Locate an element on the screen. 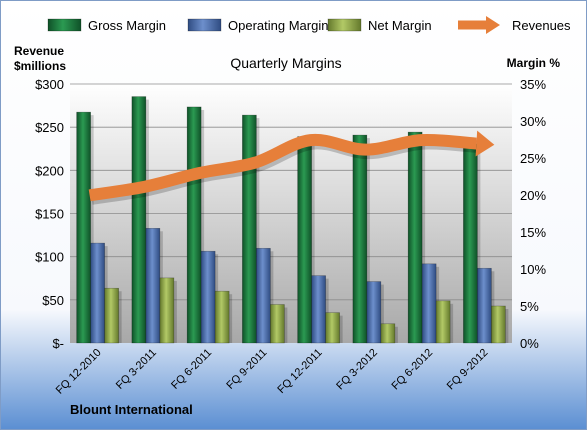 This screenshot has height=430, width=587. left-axis-ticks: $- $50 $100 $150 $200 $250 $300 is located at coordinates (49, 214).